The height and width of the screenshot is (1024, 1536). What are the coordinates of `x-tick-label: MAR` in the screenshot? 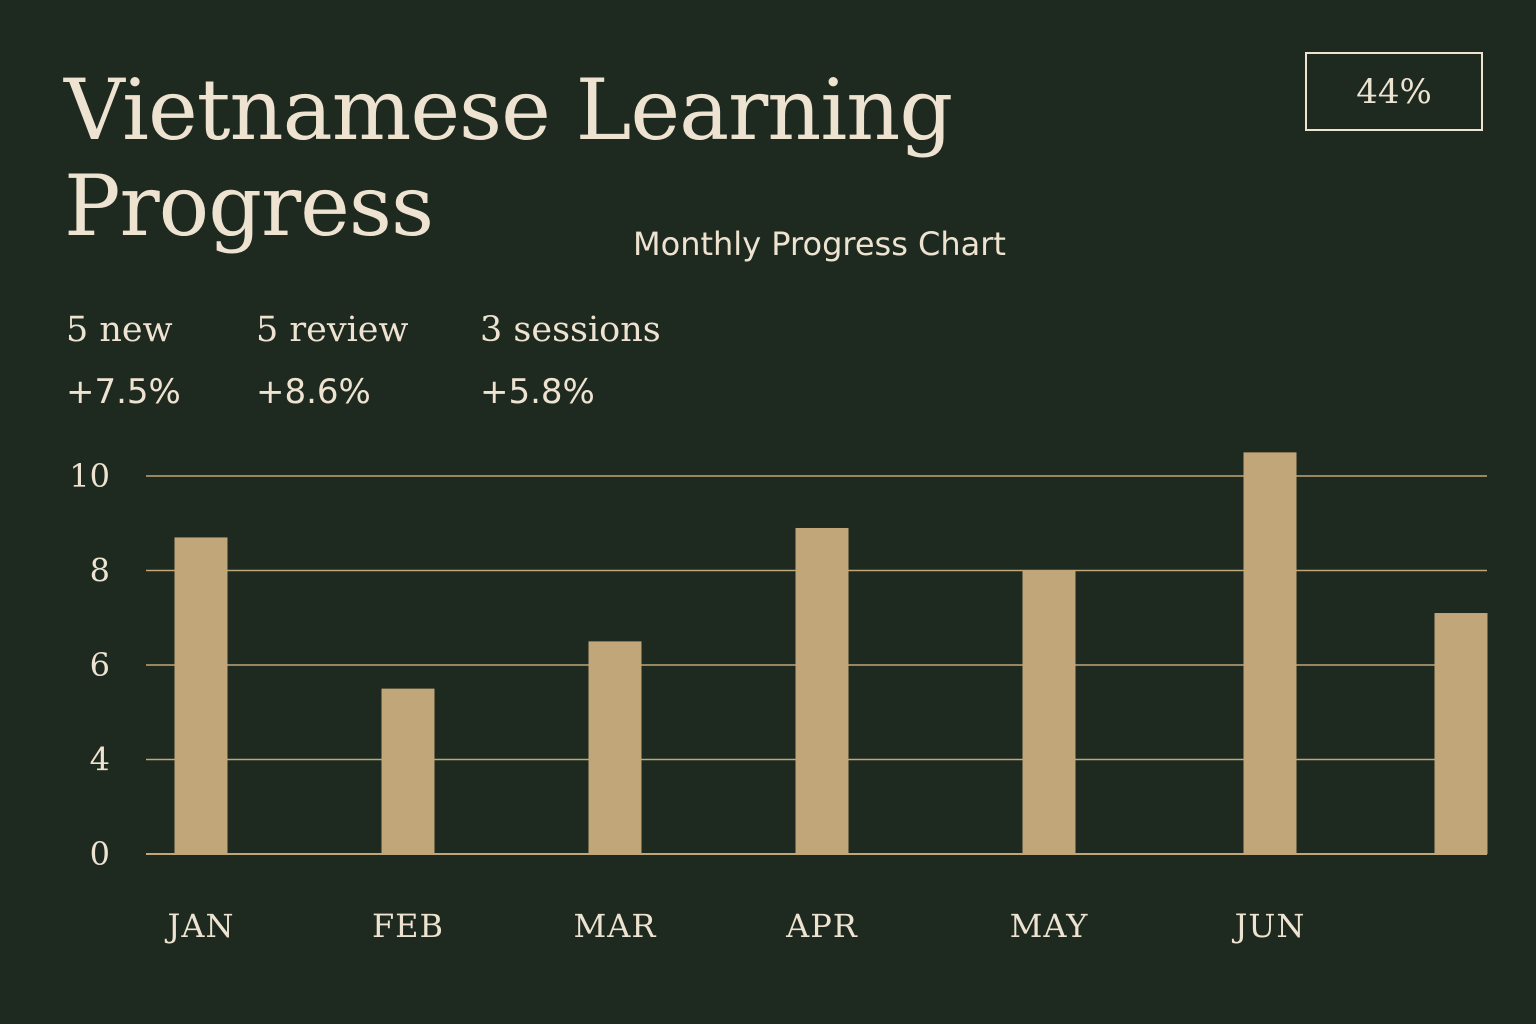 It's located at (615, 926).